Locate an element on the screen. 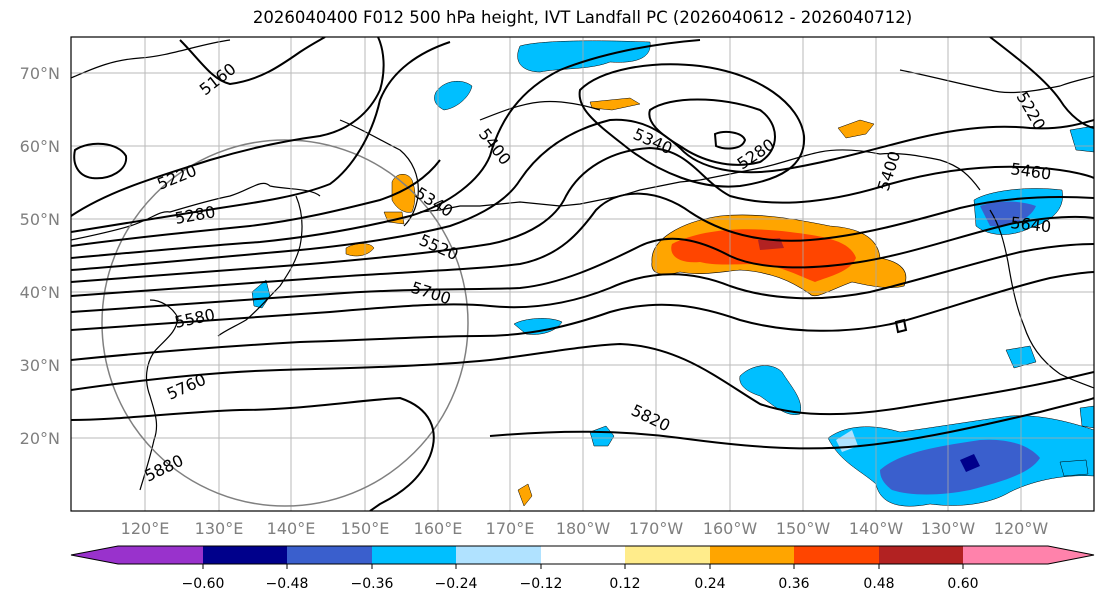  lon-label: 160°E is located at coordinates (438, 528).